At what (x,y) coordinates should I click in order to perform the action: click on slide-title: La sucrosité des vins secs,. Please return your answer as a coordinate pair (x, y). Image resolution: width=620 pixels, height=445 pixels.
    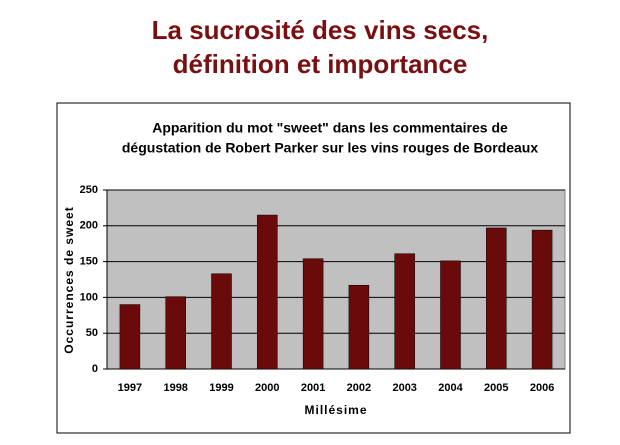
    Looking at the image, I should click on (320, 30).